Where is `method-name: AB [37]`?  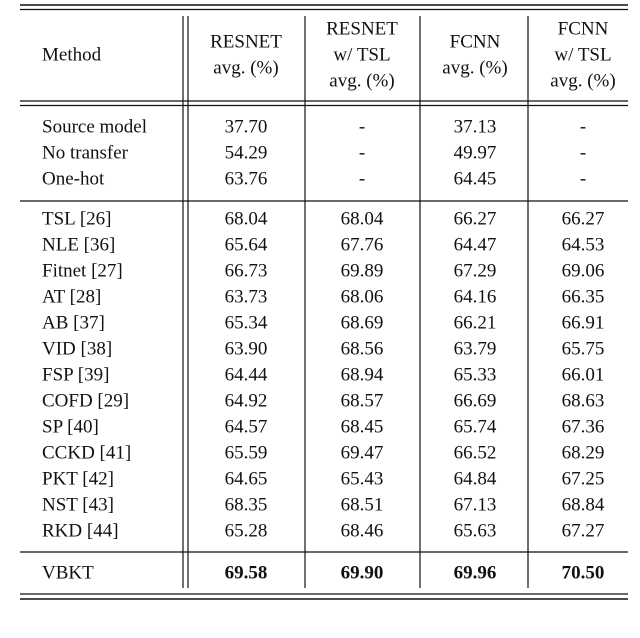 method-name: AB [37] is located at coordinates (73, 322).